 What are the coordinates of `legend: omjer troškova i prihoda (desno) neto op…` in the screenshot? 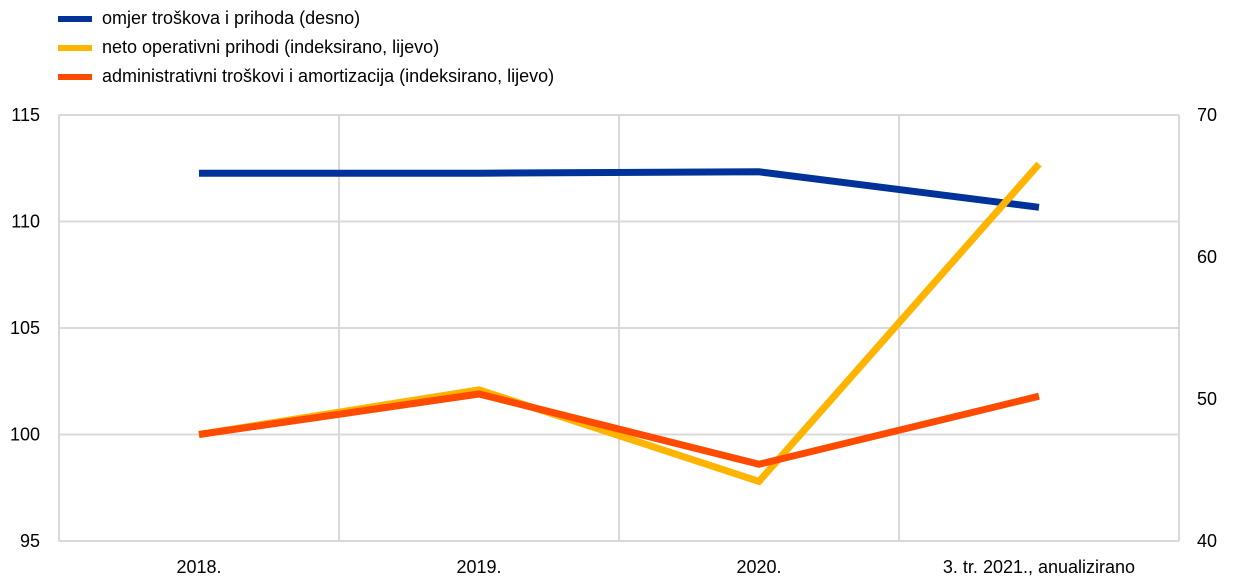 It's located at (306, 47).